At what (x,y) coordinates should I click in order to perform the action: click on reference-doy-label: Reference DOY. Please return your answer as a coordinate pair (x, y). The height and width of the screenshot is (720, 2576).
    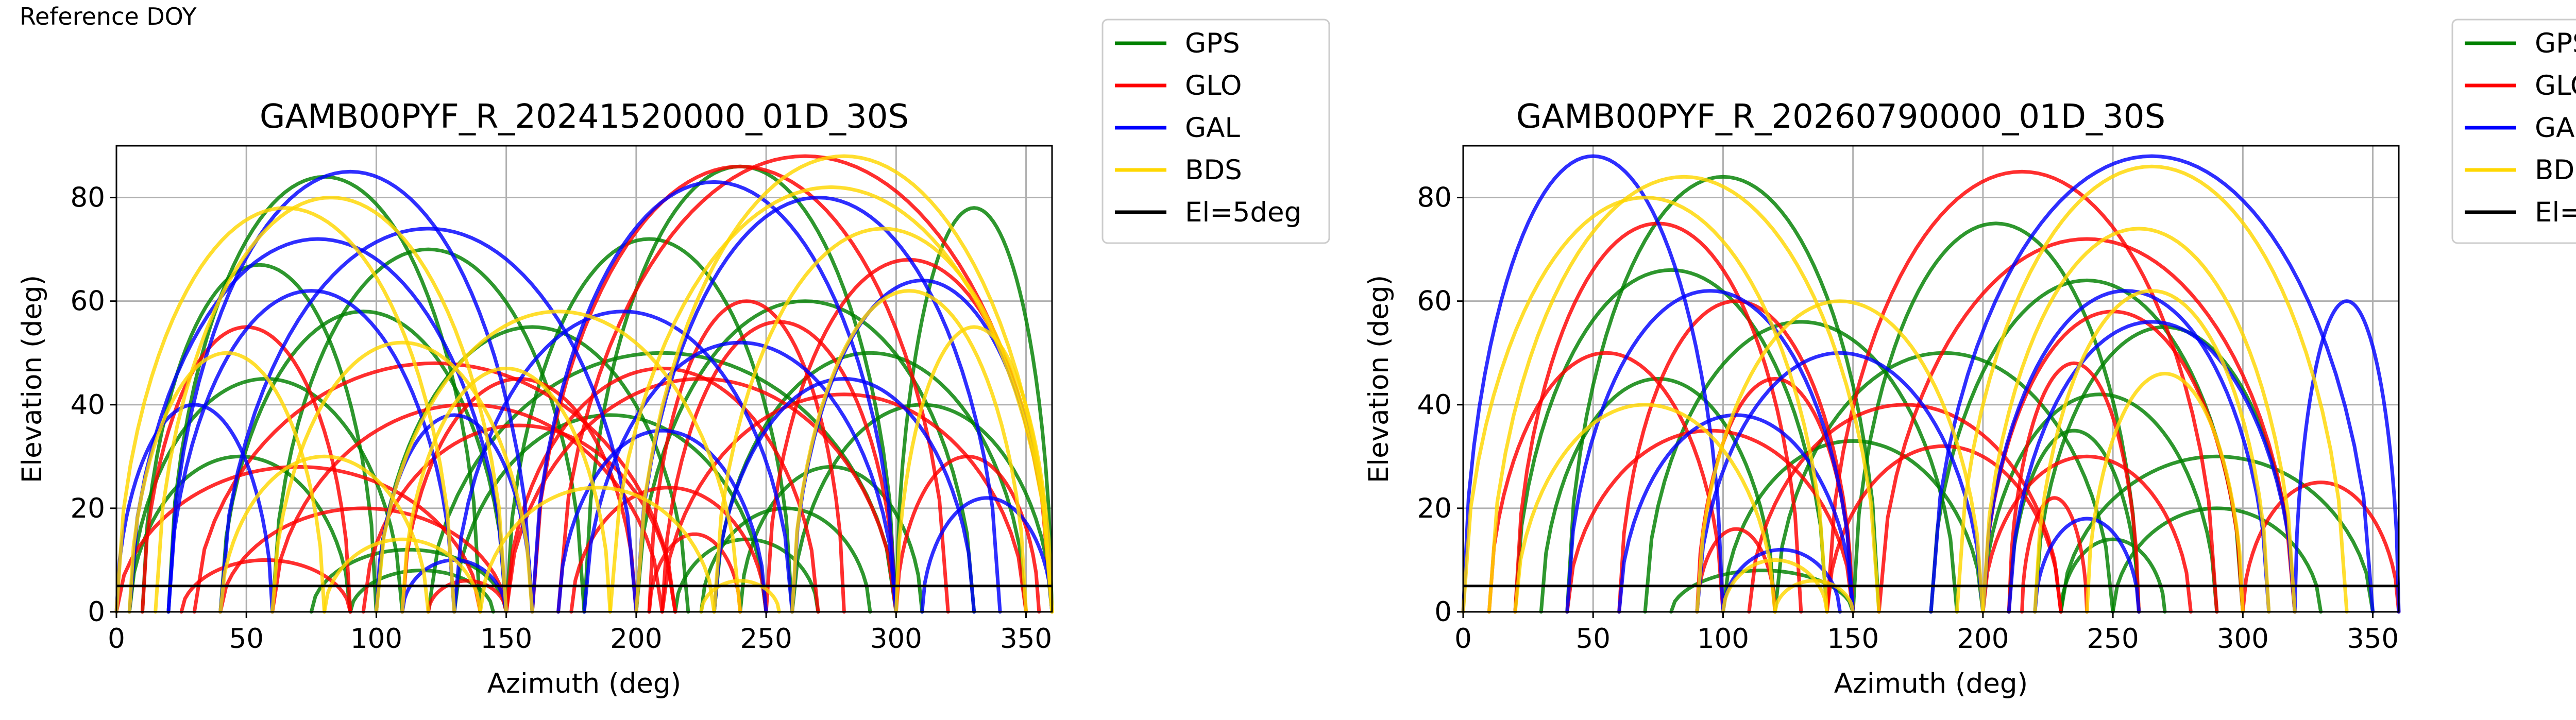
    Looking at the image, I should click on (108, 16).